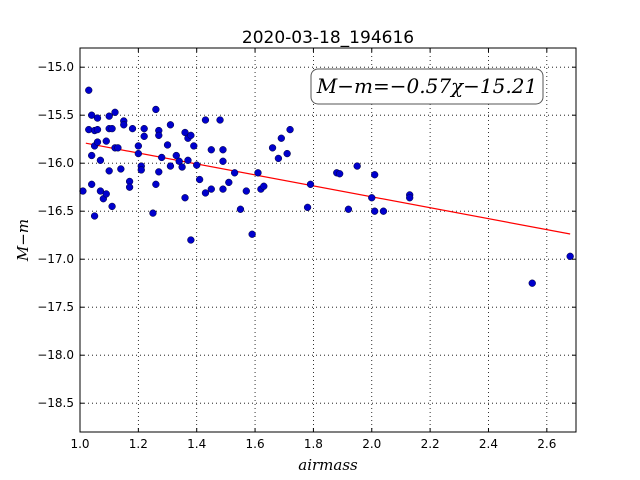  I want to click on y-tick-label: −17.0, so click(55, 259).